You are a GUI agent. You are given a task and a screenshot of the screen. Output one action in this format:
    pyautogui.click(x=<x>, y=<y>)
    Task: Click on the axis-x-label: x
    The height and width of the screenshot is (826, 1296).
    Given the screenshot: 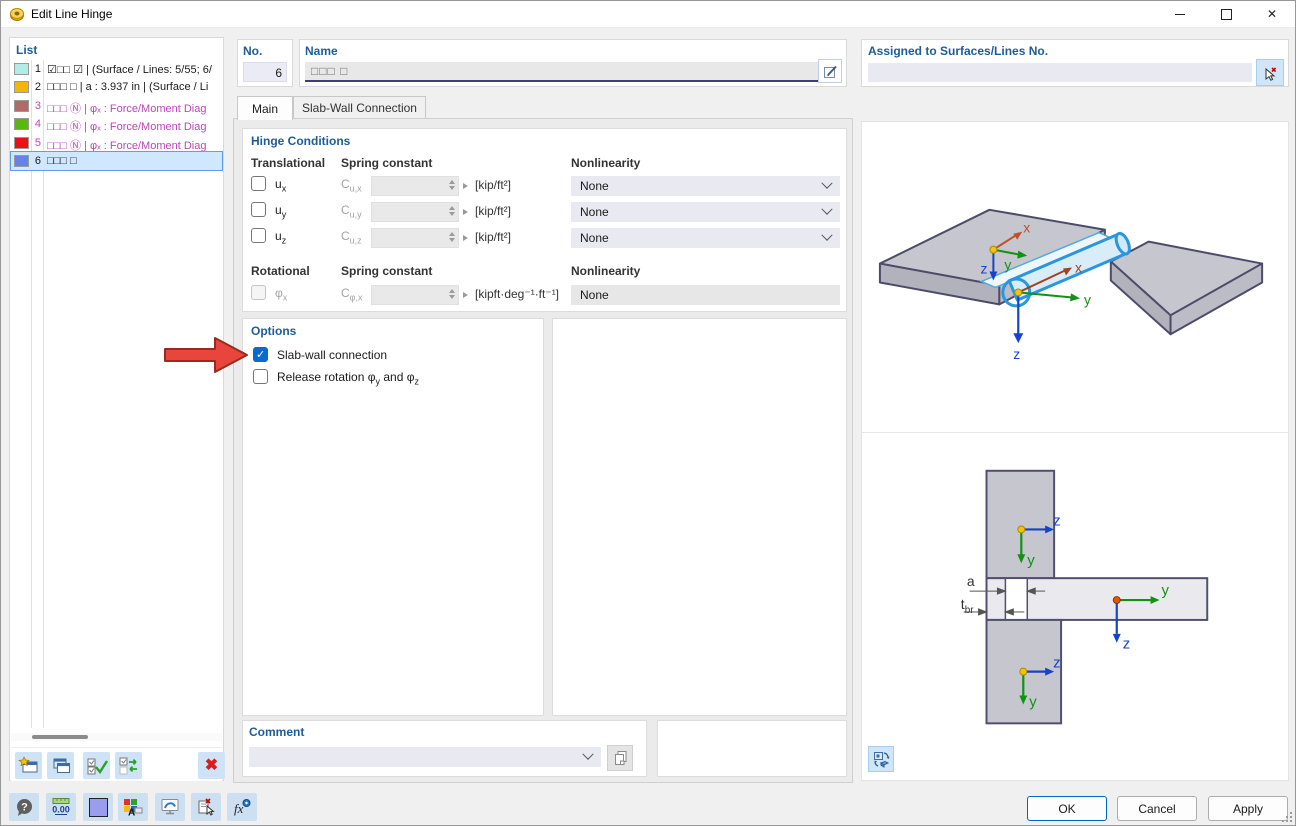 What is the action you would take?
    pyautogui.click(x=1026, y=228)
    